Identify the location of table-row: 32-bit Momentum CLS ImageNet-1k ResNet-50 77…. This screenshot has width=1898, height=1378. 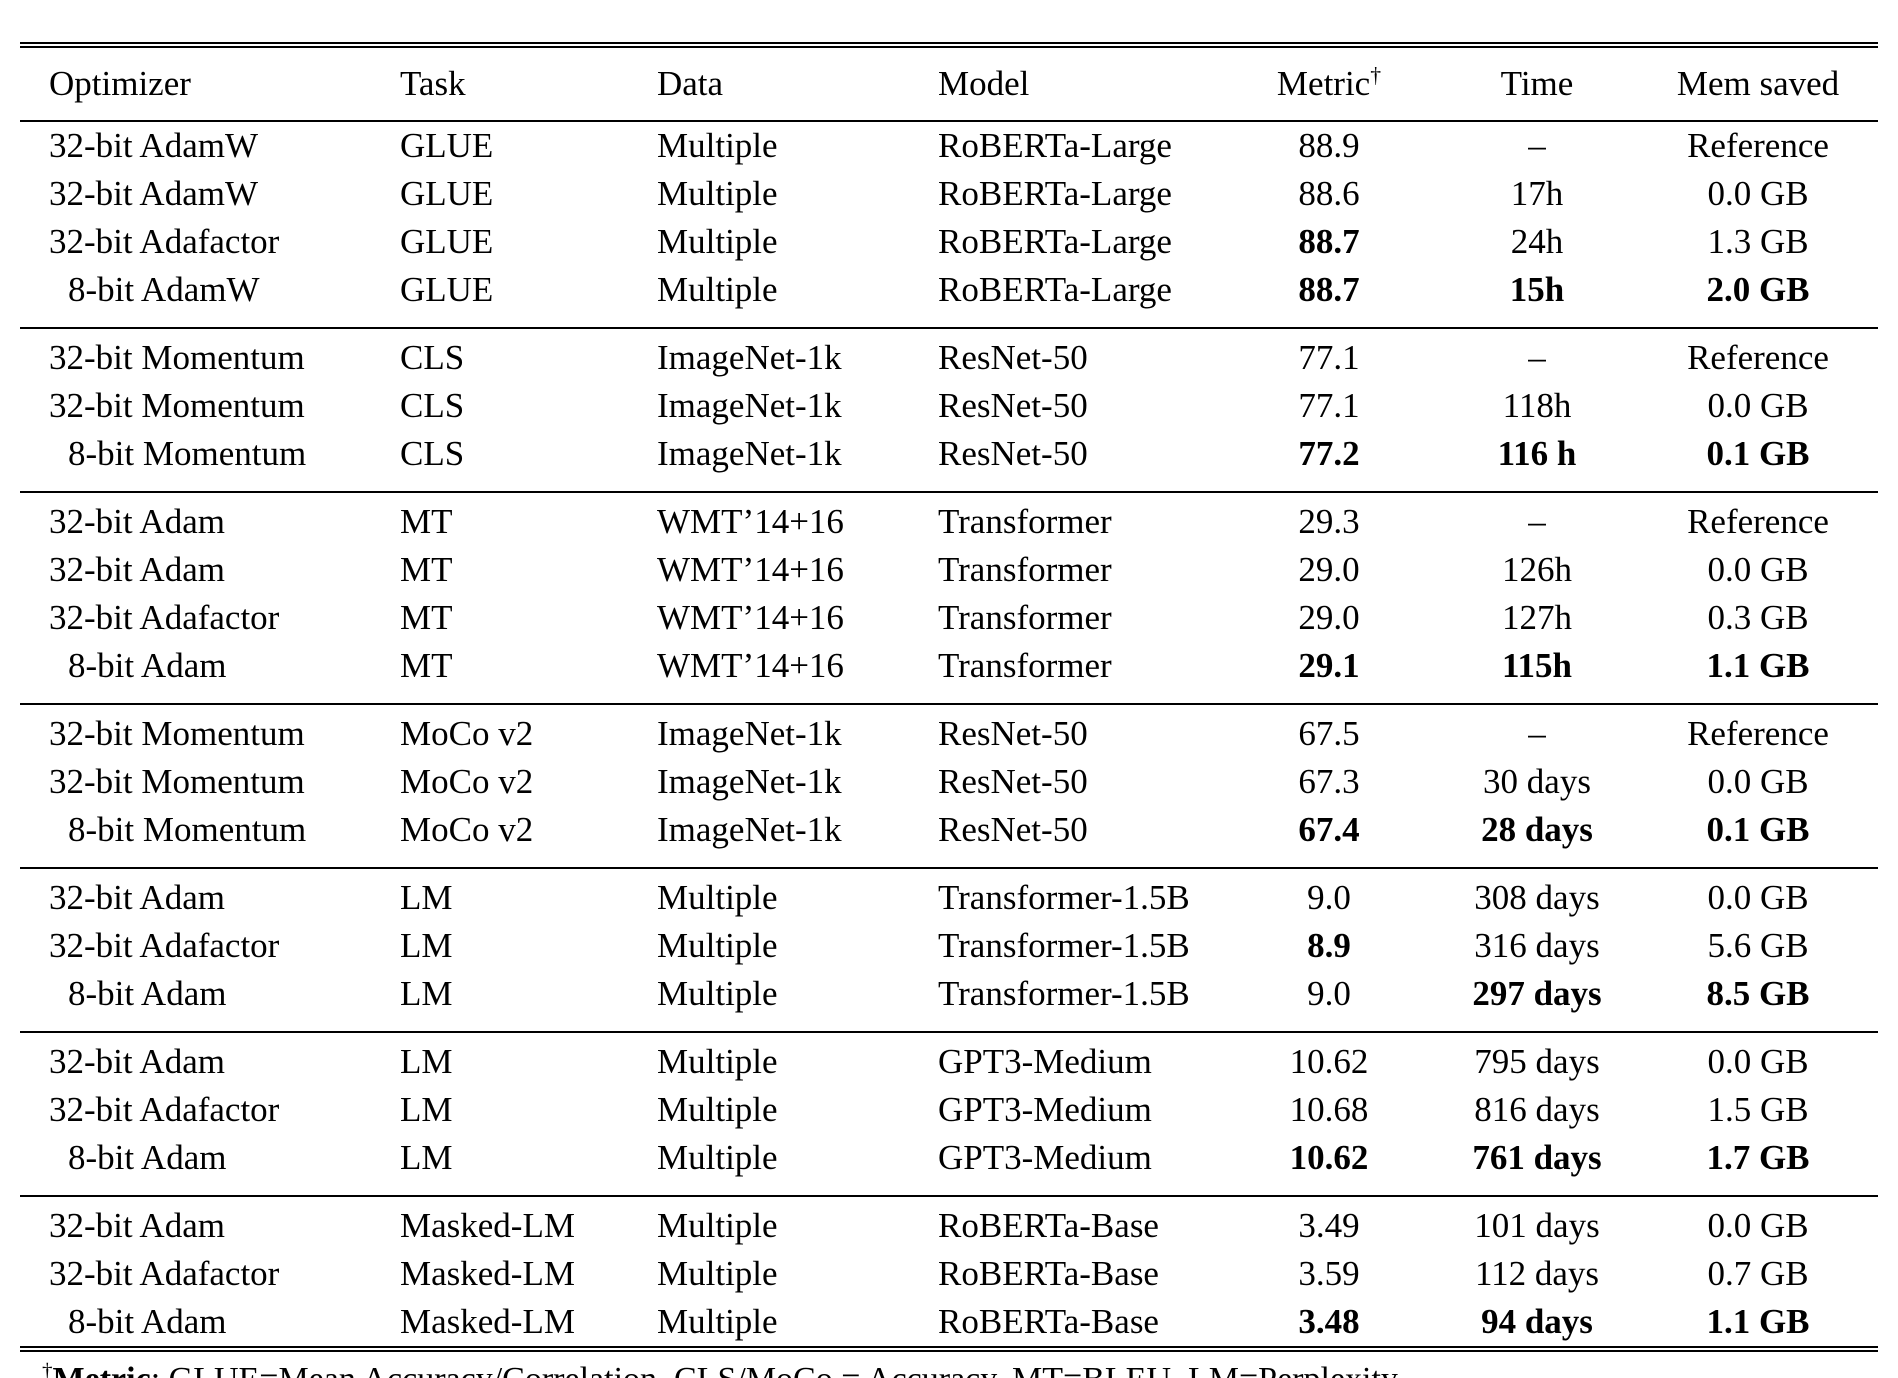
(949, 358).